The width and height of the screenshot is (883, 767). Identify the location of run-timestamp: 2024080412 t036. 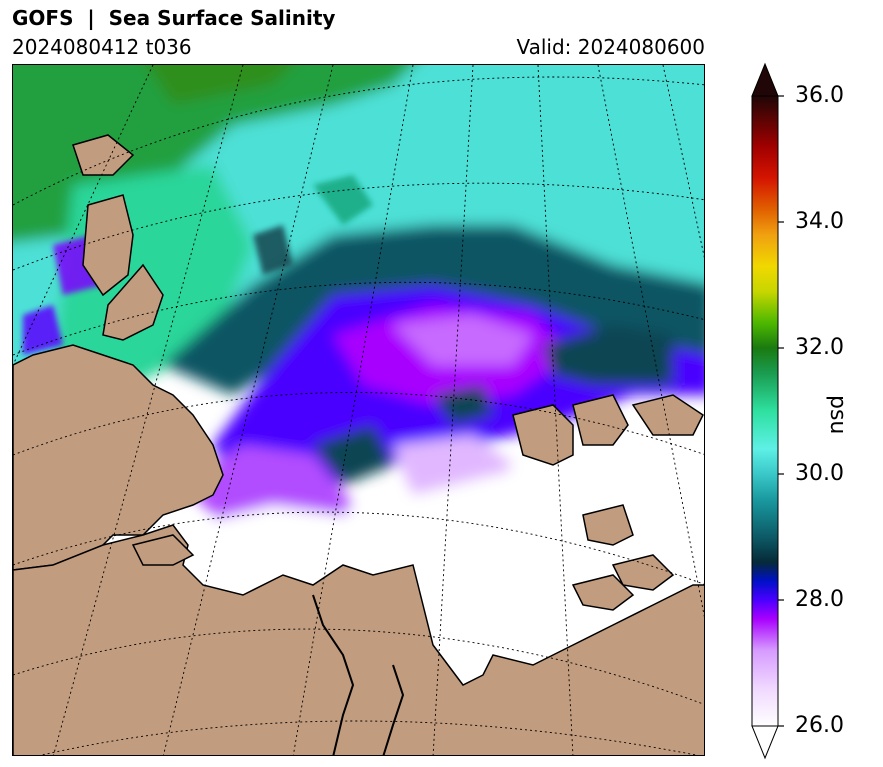
(102, 47).